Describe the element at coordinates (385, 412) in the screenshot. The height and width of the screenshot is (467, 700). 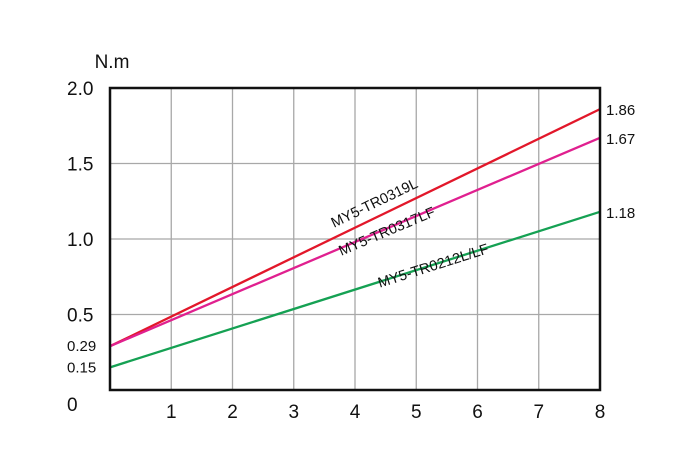
I see `x-axis-ticks: 1 2 3 4 5 6 7 8` at that location.